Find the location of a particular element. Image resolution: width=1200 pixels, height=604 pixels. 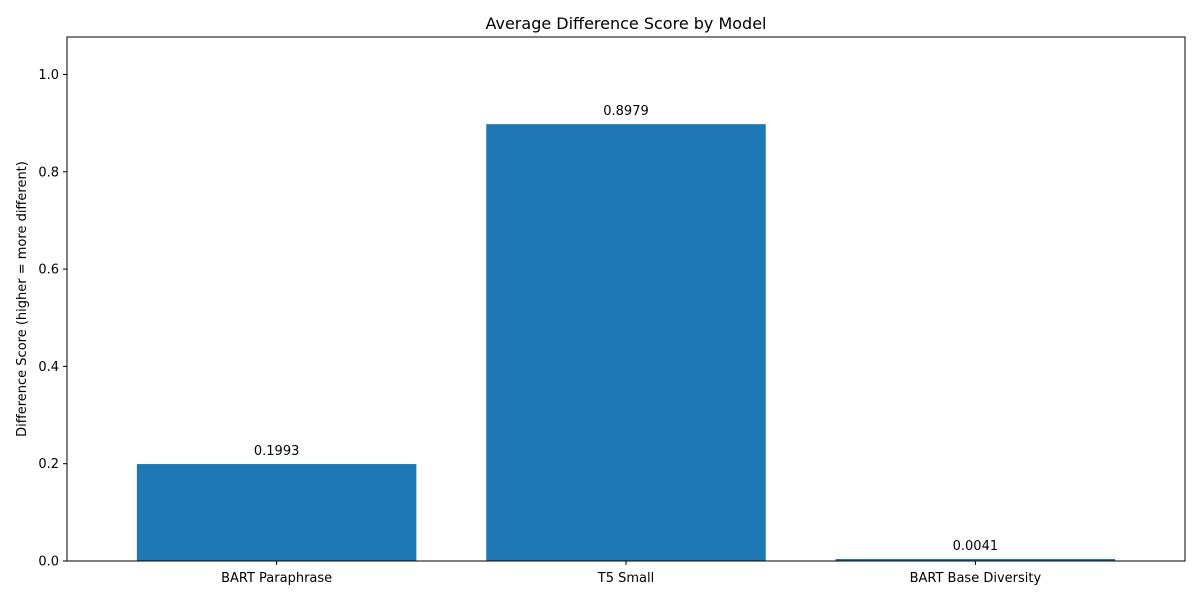

y-tick-label-3: 0.6 is located at coordinates (48, 270).